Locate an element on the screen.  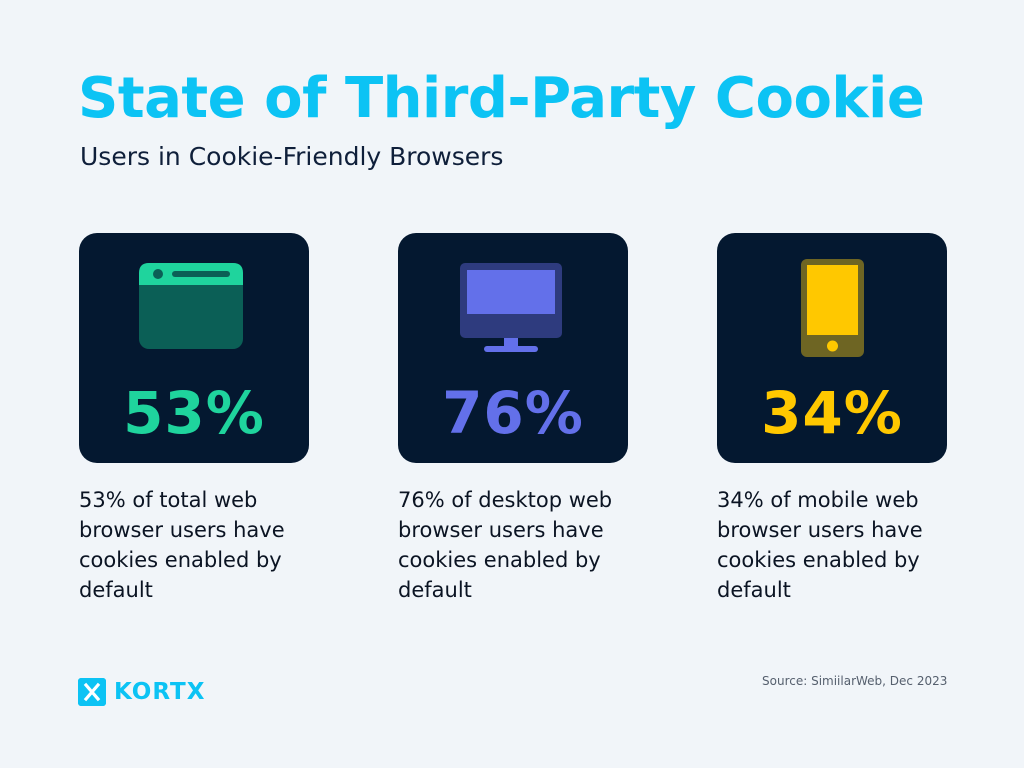
browser-window-icon is located at coordinates (191, 306).